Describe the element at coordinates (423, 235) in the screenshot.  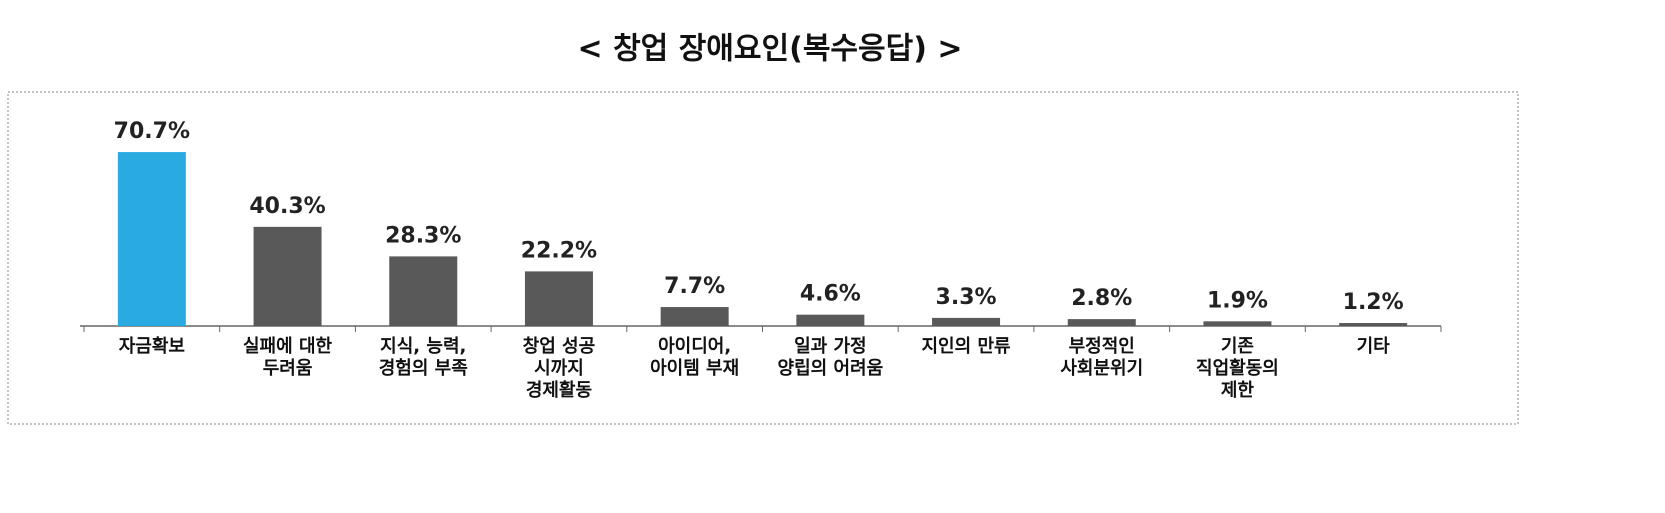
I see `value-label: 28.3%` at that location.